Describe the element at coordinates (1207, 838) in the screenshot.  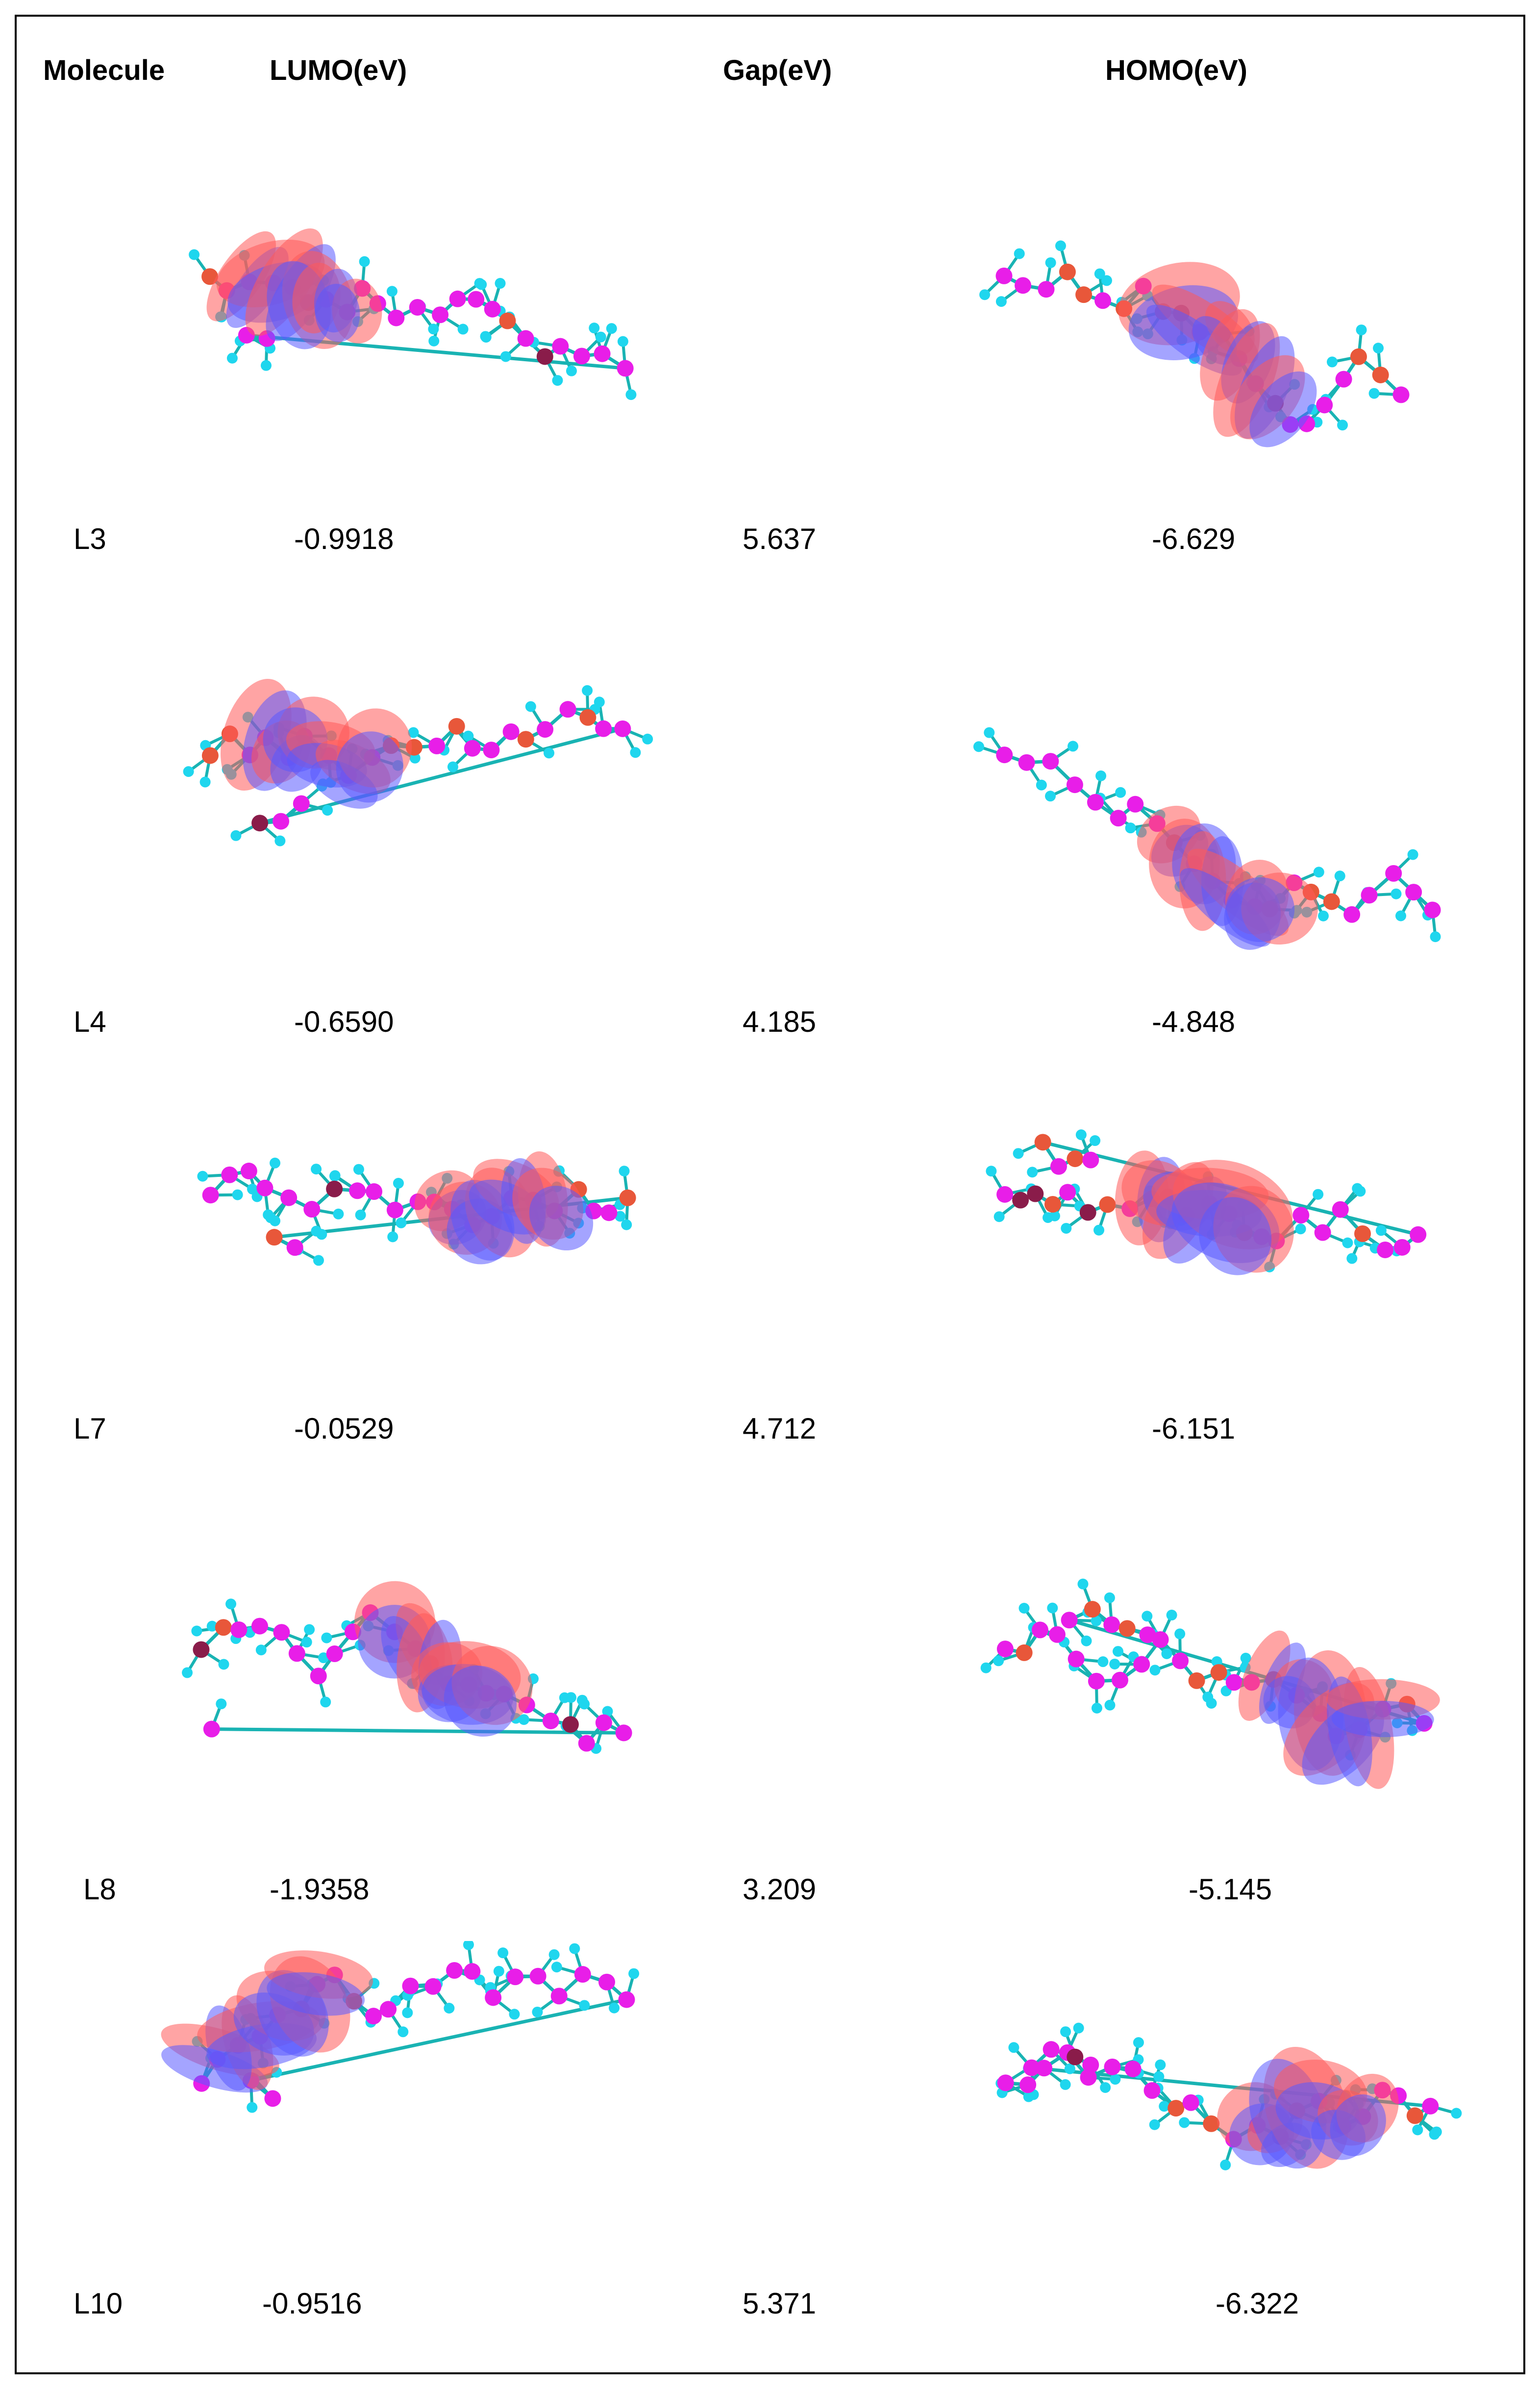
I see `l4-homo-structure` at that location.